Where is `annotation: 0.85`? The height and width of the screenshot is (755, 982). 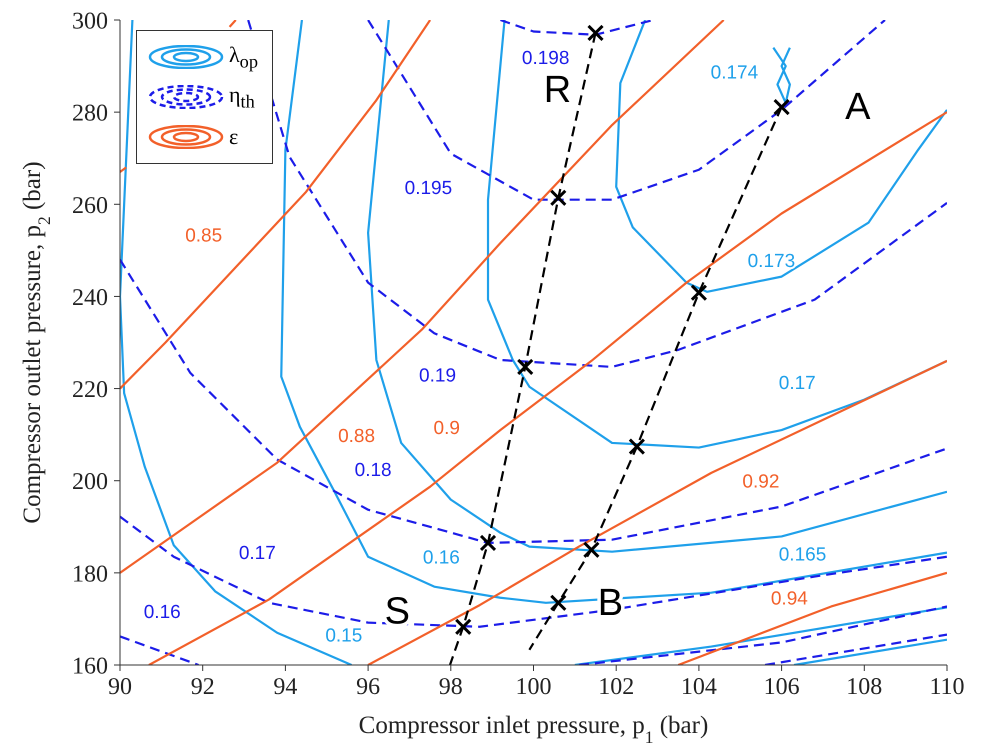
annotation: 0.85 is located at coordinates (203, 236).